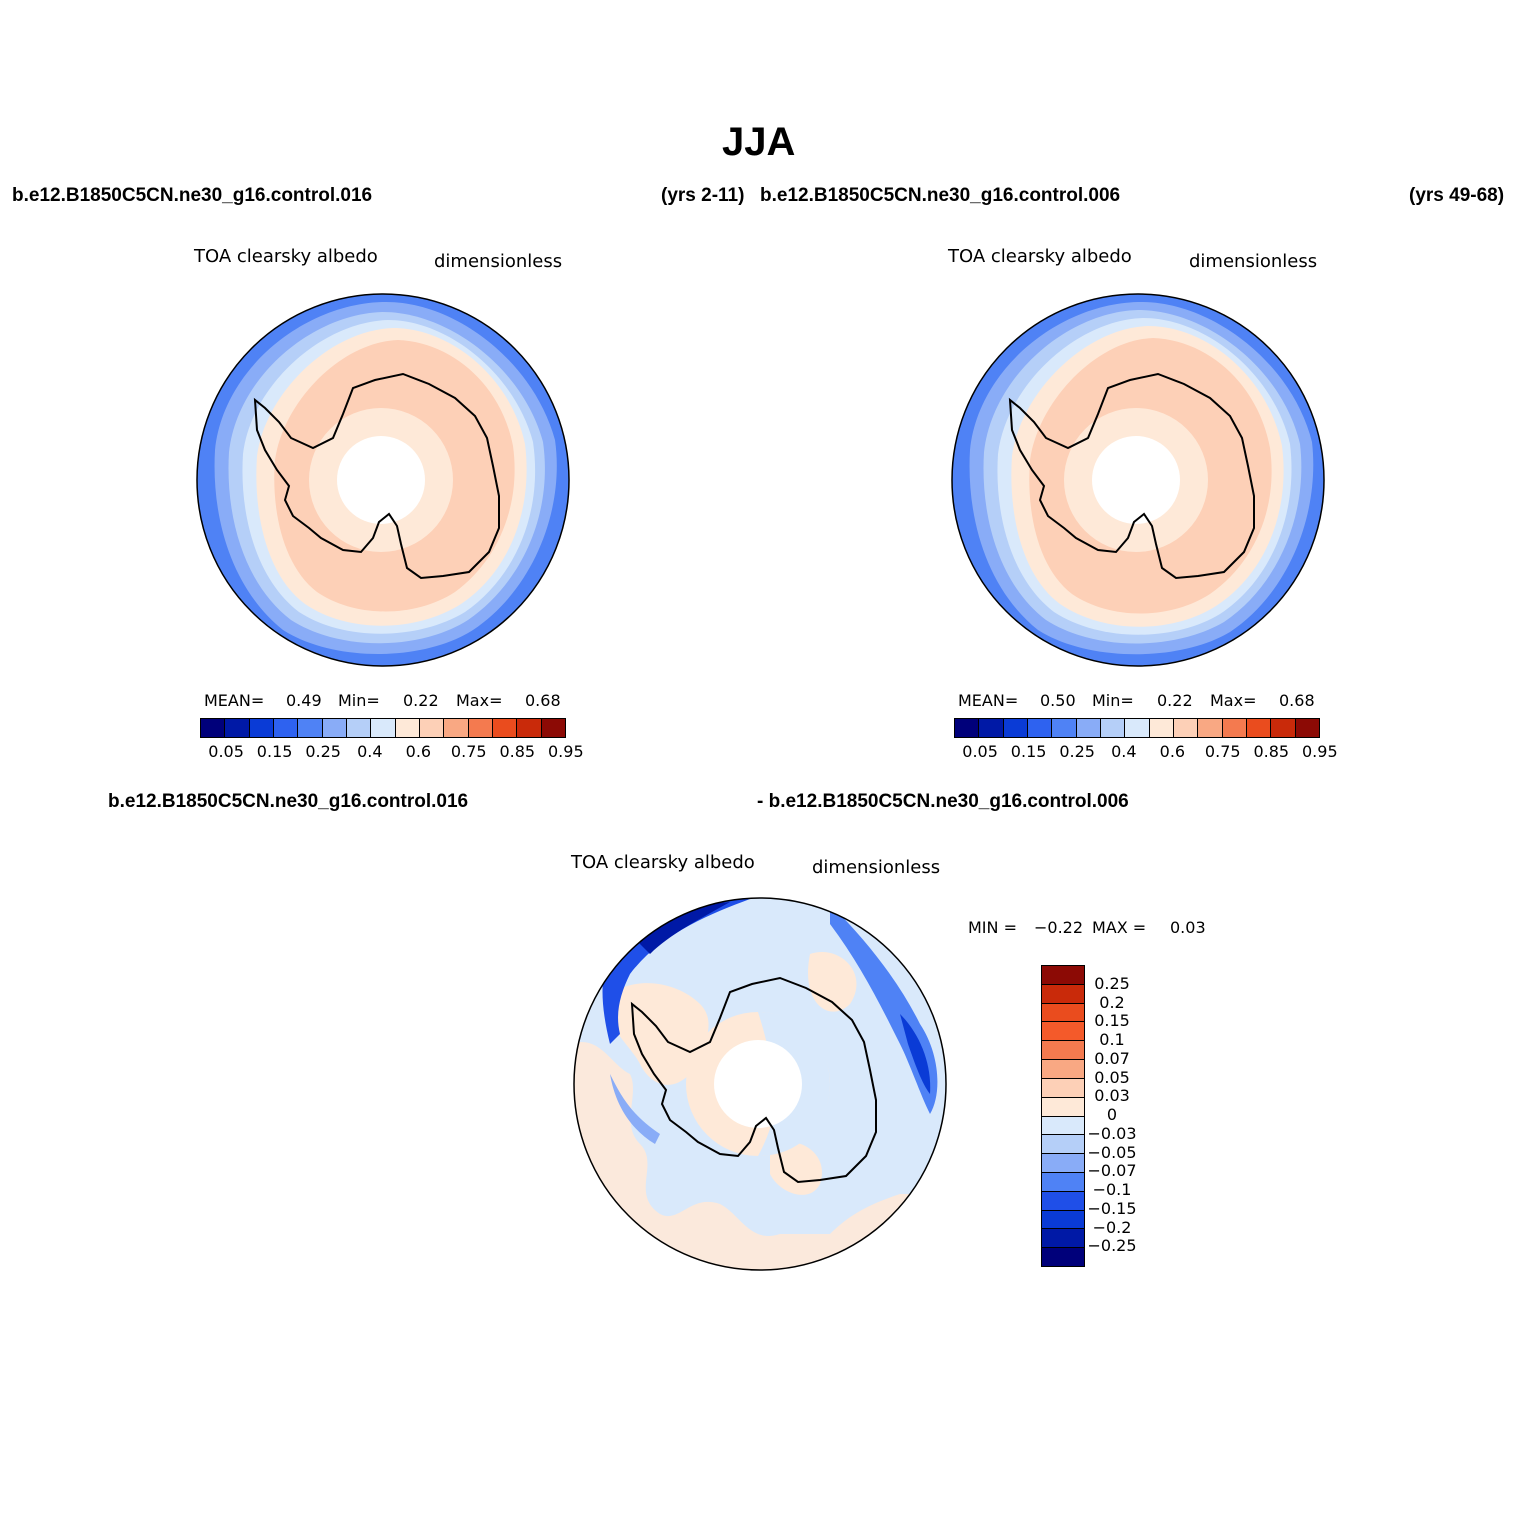 This screenshot has width=1519, height=1519. I want to click on panel3-max: 0.03, so click(1188, 927).